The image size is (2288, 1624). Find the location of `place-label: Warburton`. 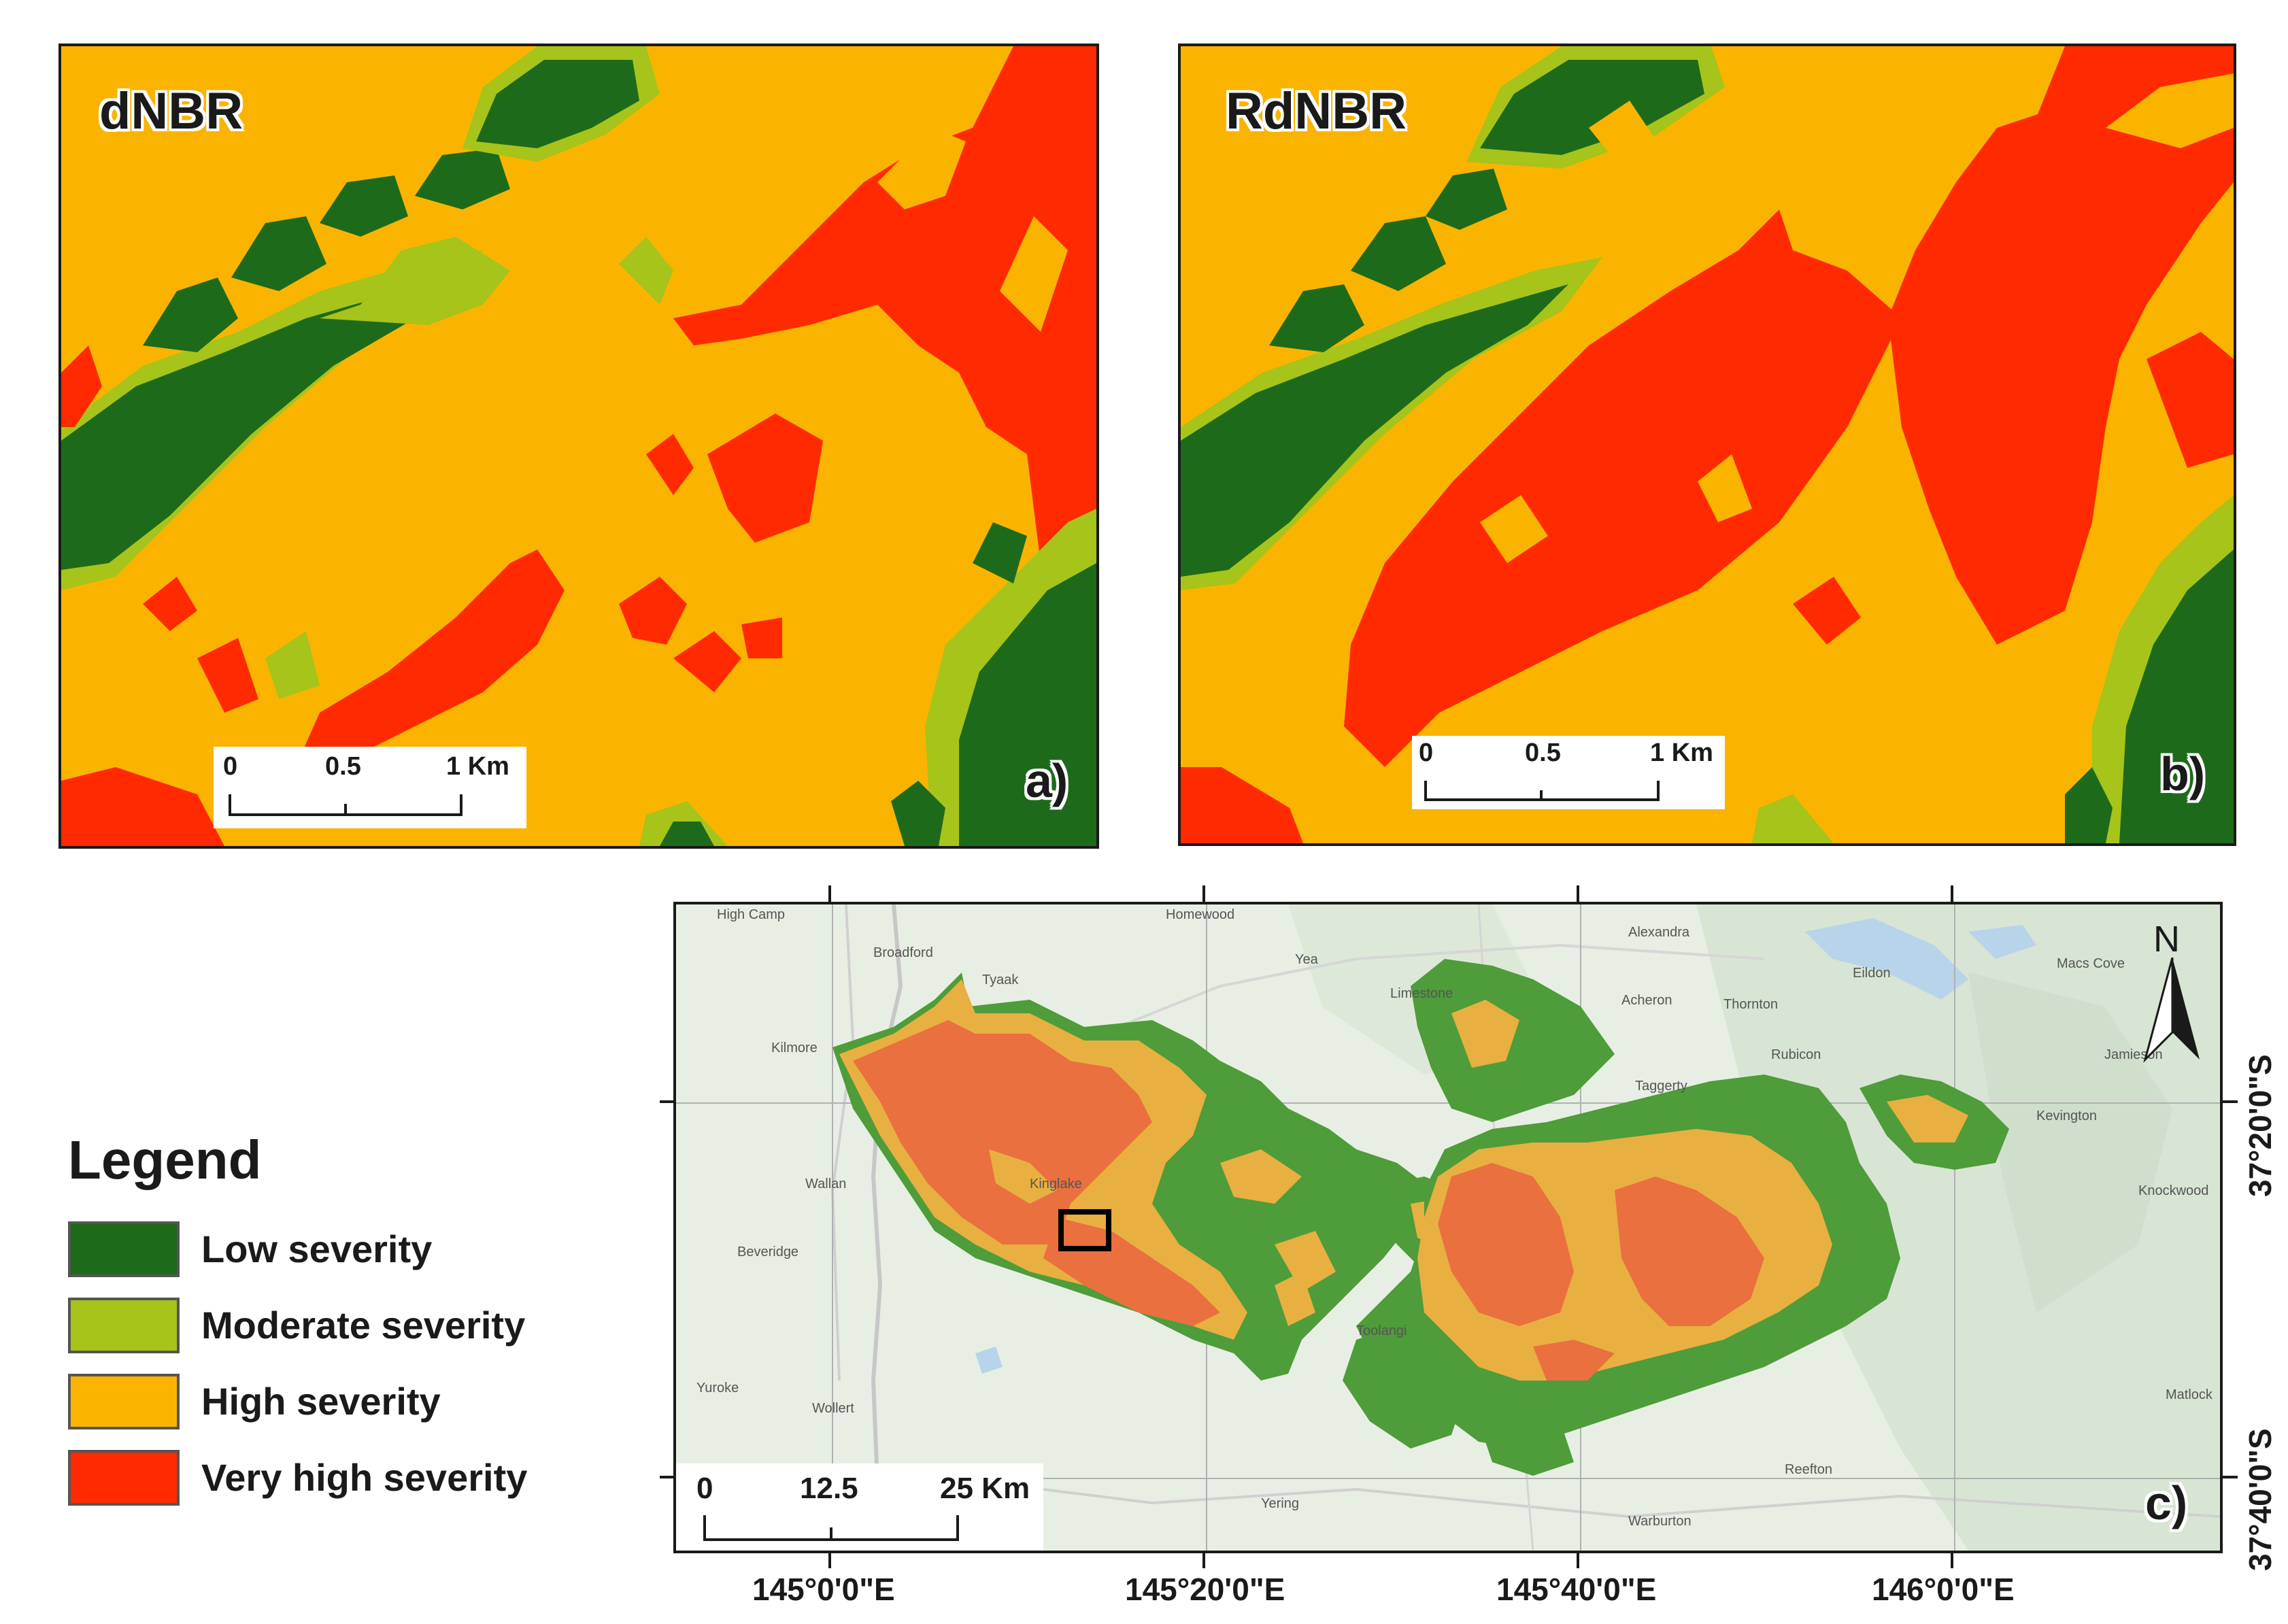

place-label: Warburton is located at coordinates (1660, 1521).